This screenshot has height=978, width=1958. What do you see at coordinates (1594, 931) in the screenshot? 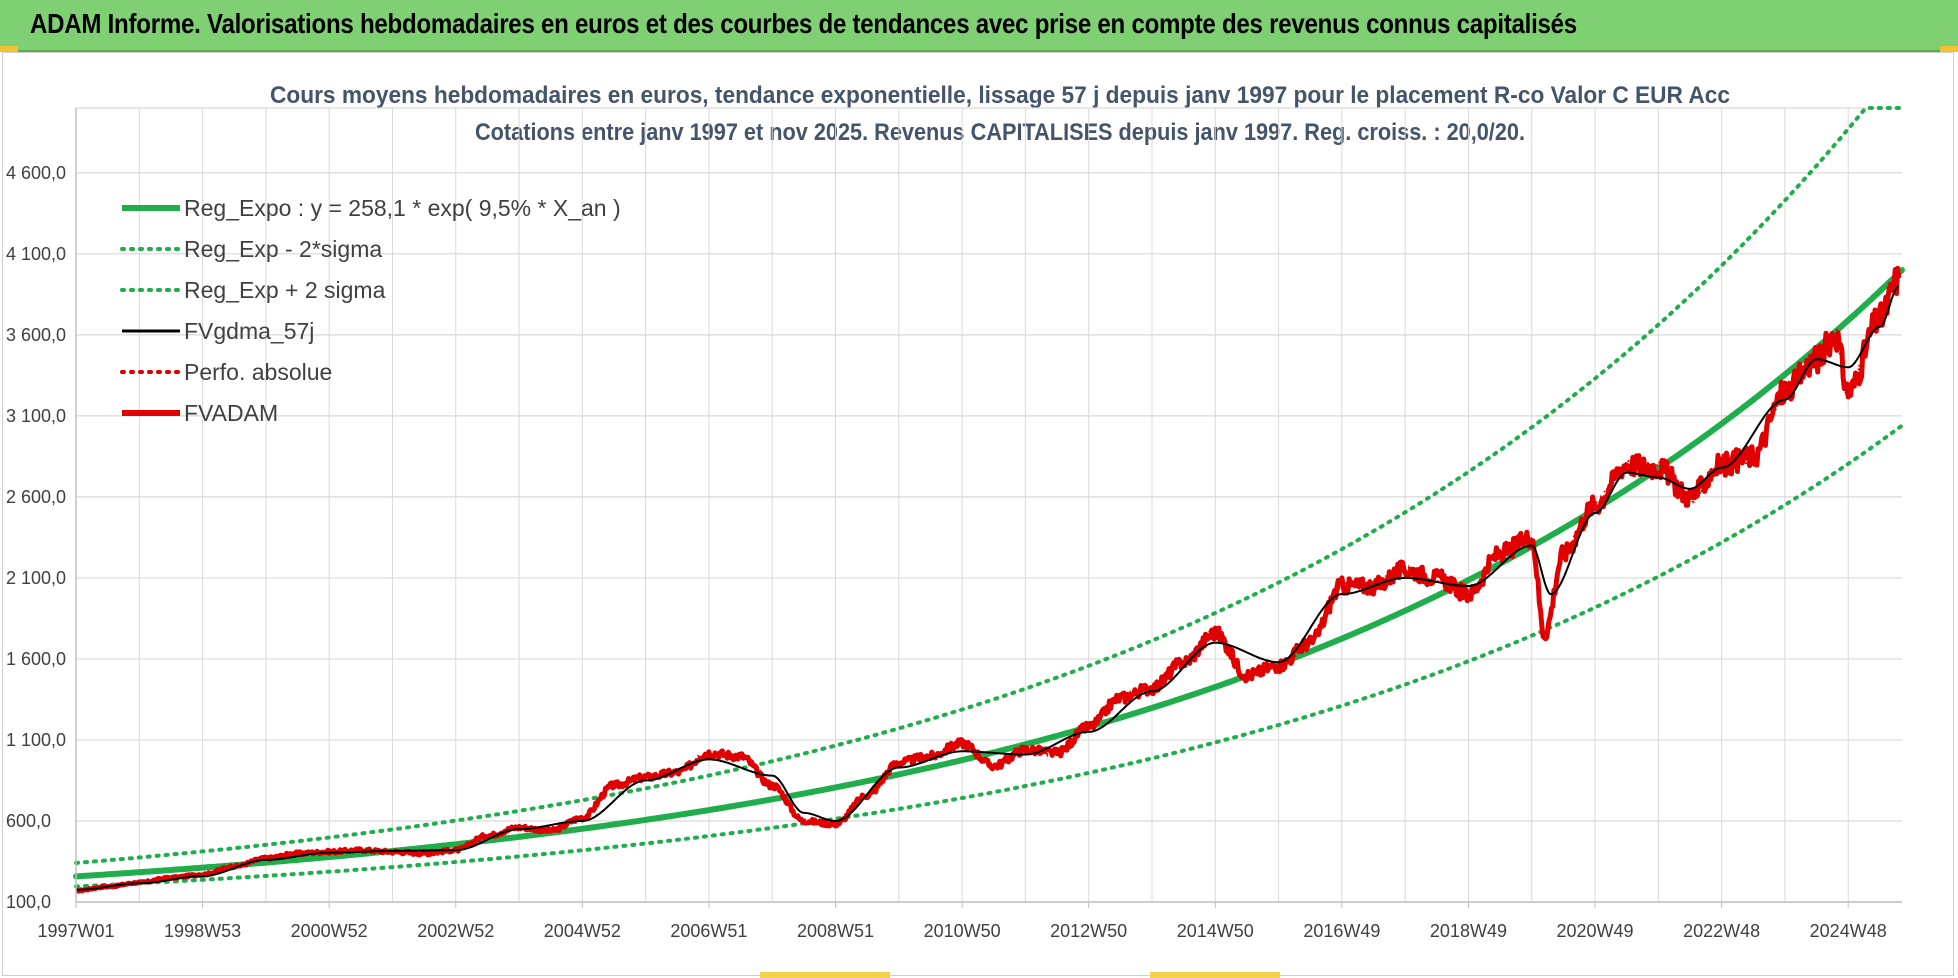
I see `x-tick-label: 2020W49` at bounding box center [1594, 931].